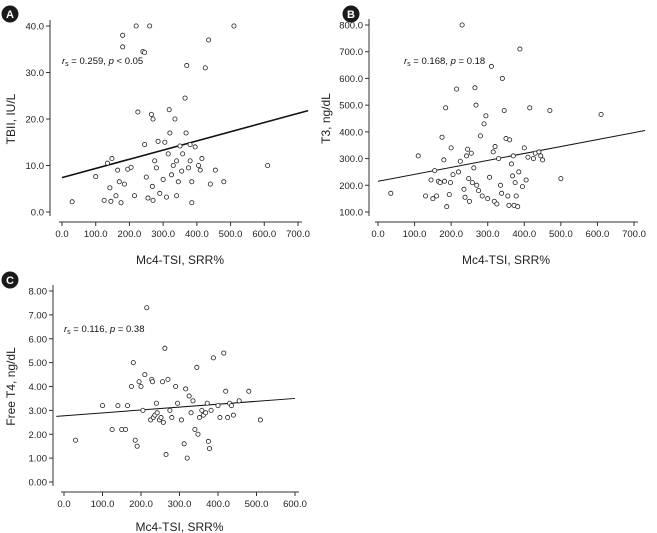  Describe the element at coordinates (524, 234) in the screenshot. I see `x-tick-label: 400.0` at that location.